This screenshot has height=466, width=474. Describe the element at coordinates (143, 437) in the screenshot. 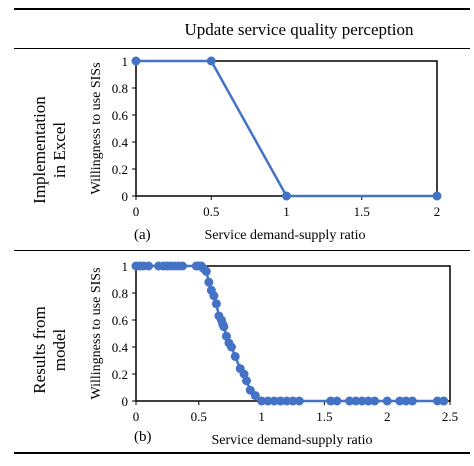

I see `panel-label: (b)` at that location.